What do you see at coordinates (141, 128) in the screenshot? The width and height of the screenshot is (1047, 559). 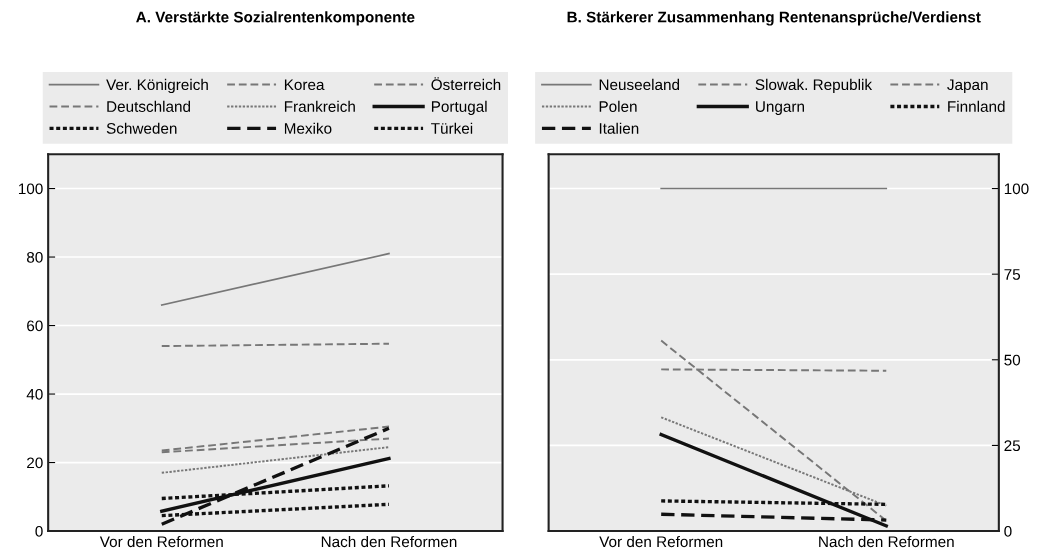 I see `legend-label: Schweden` at bounding box center [141, 128].